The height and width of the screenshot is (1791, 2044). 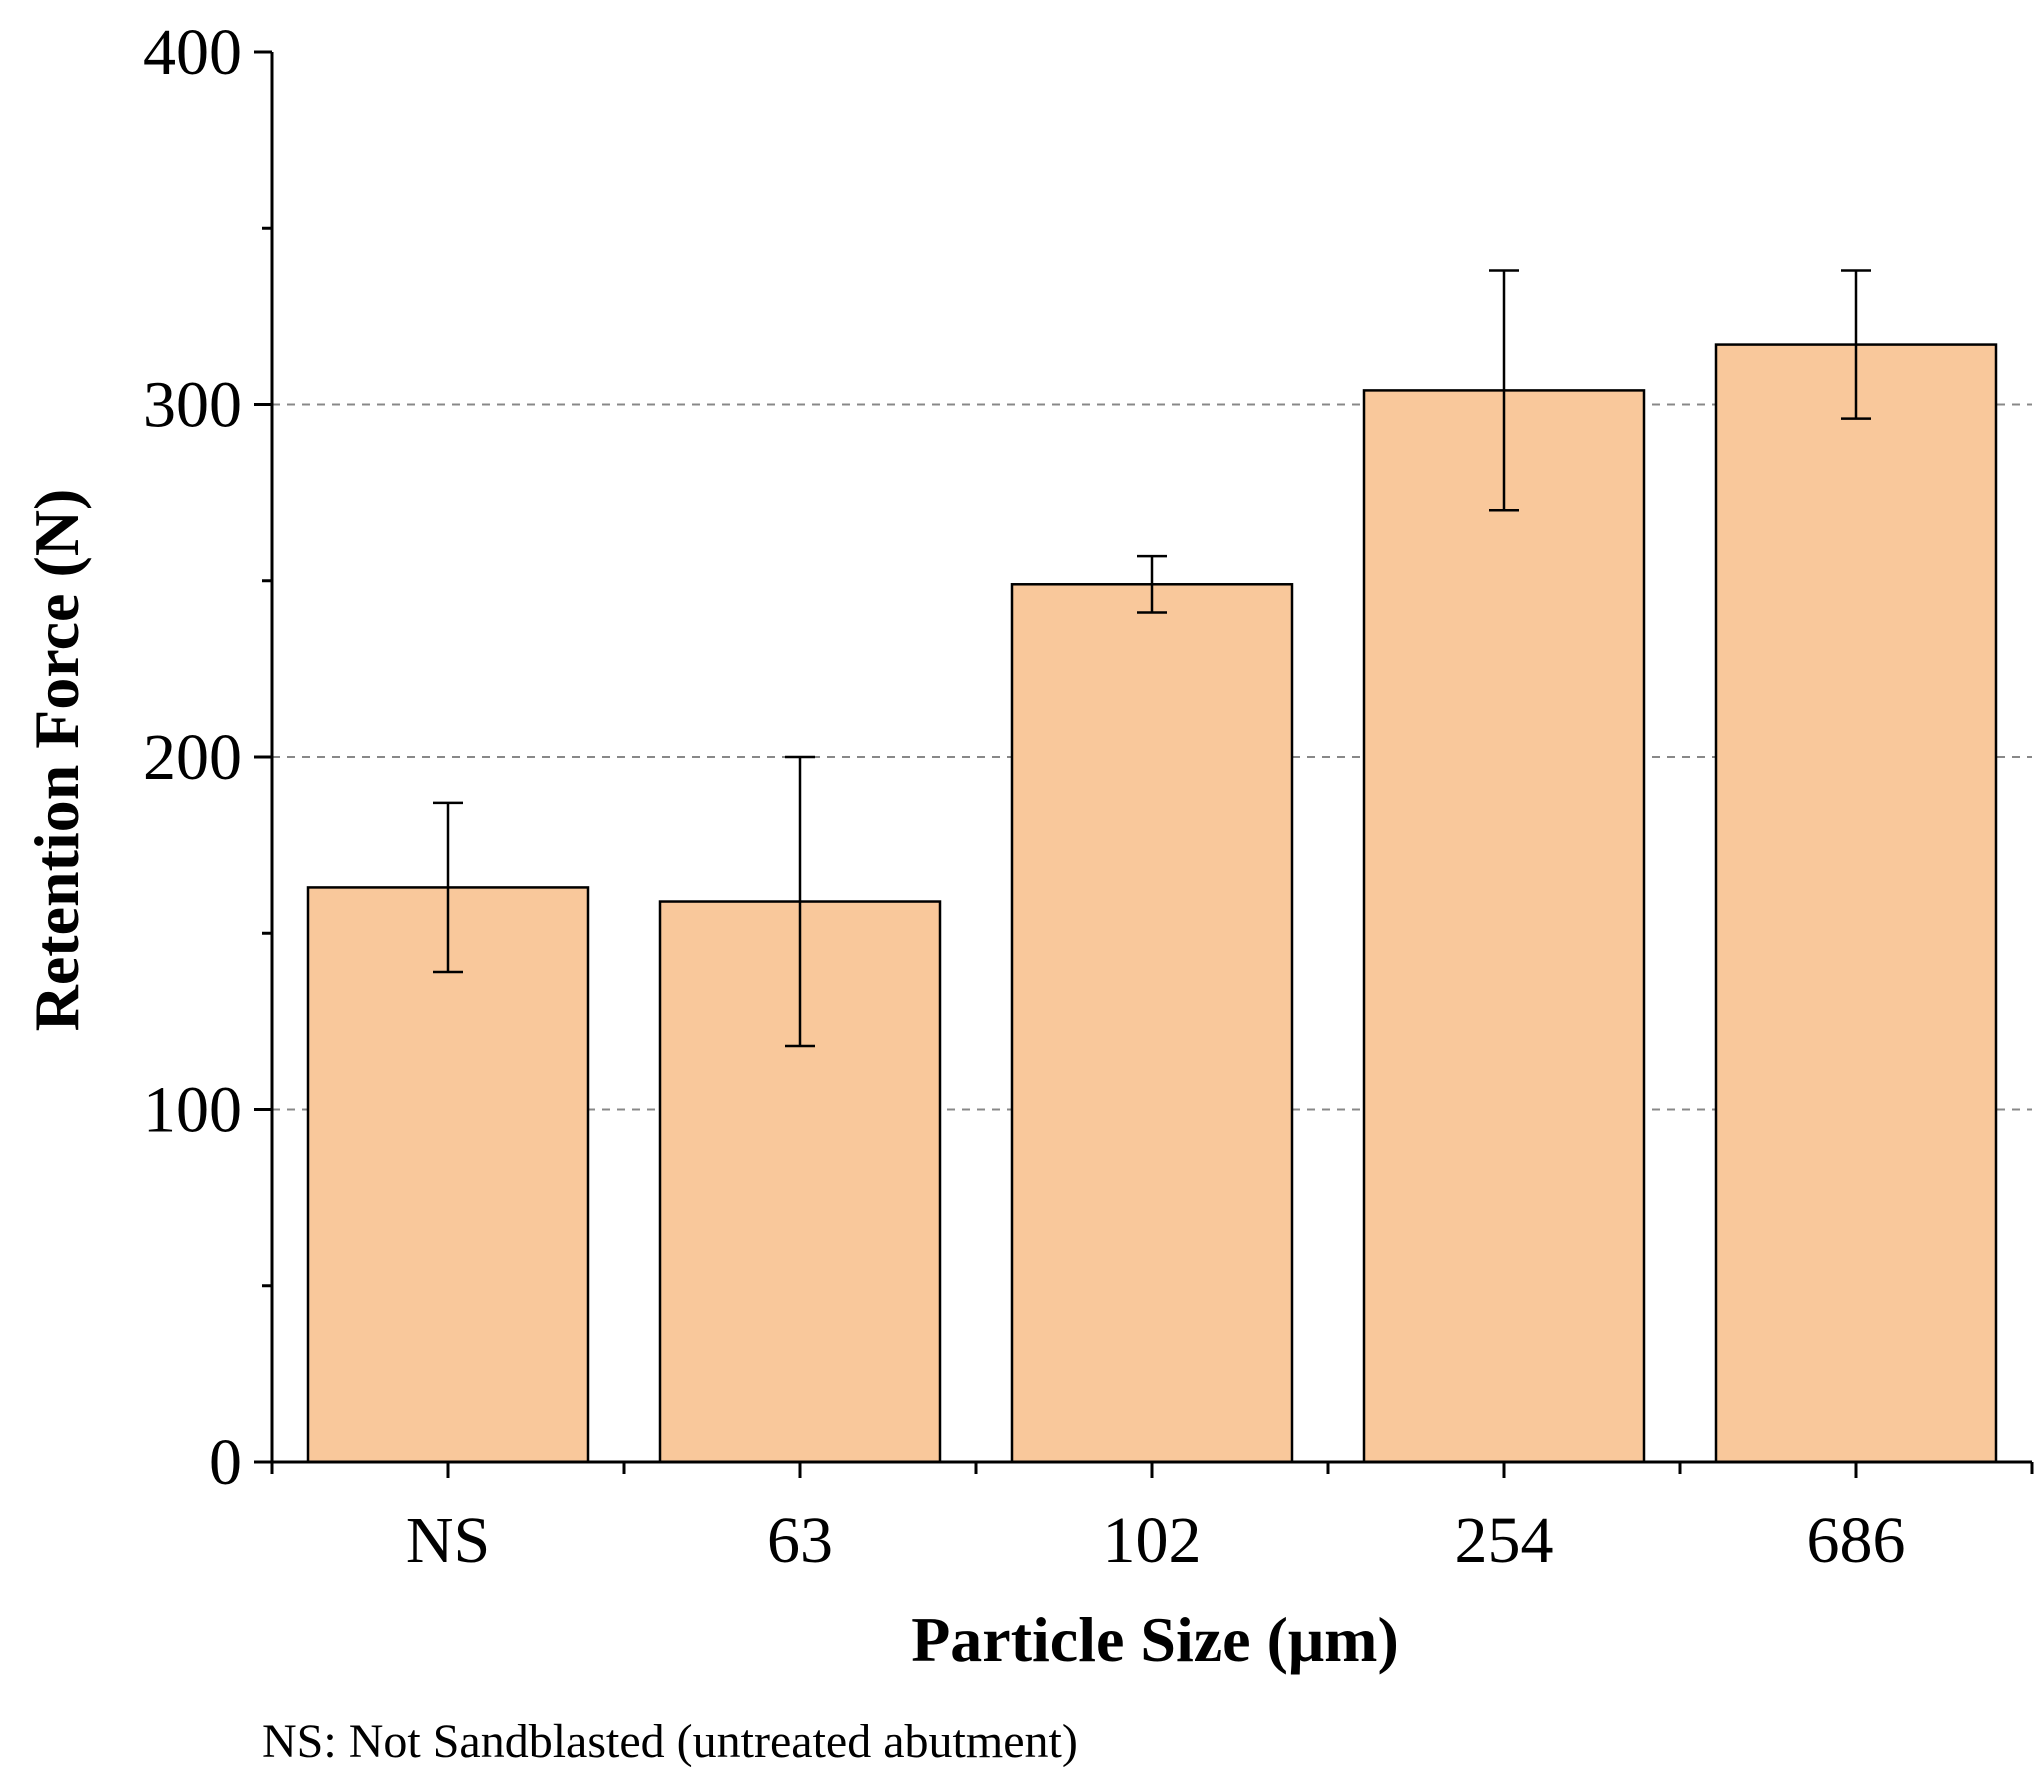 I want to click on x-axis-title: Particle Size (μm), so click(x=1155, y=1639).